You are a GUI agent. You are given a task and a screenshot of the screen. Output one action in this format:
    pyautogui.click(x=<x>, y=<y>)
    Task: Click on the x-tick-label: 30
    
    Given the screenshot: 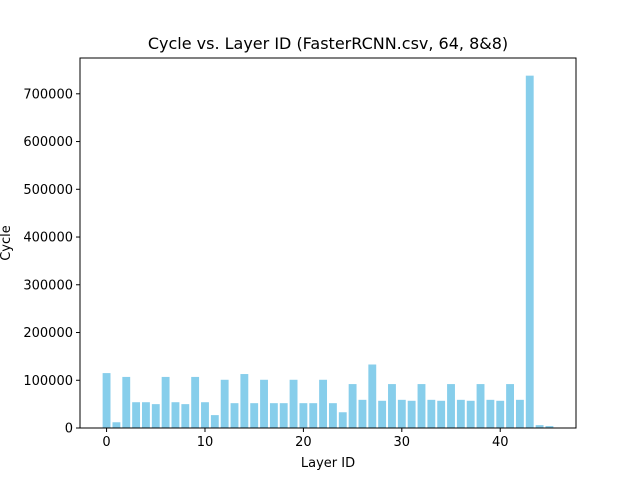 What is the action you would take?
    pyautogui.click(x=402, y=442)
    